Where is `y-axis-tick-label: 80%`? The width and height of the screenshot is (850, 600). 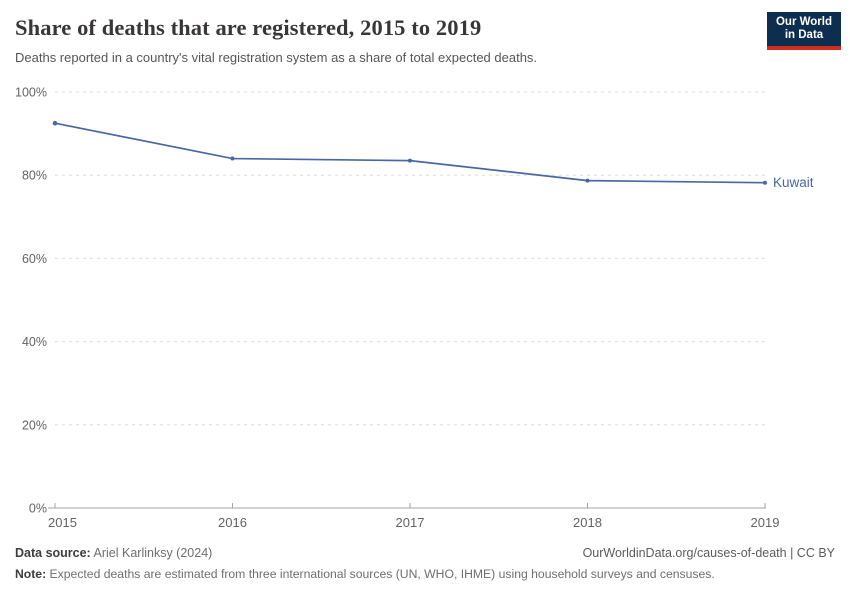
y-axis-tick-label: 80% is located at coordinates (34, 176).